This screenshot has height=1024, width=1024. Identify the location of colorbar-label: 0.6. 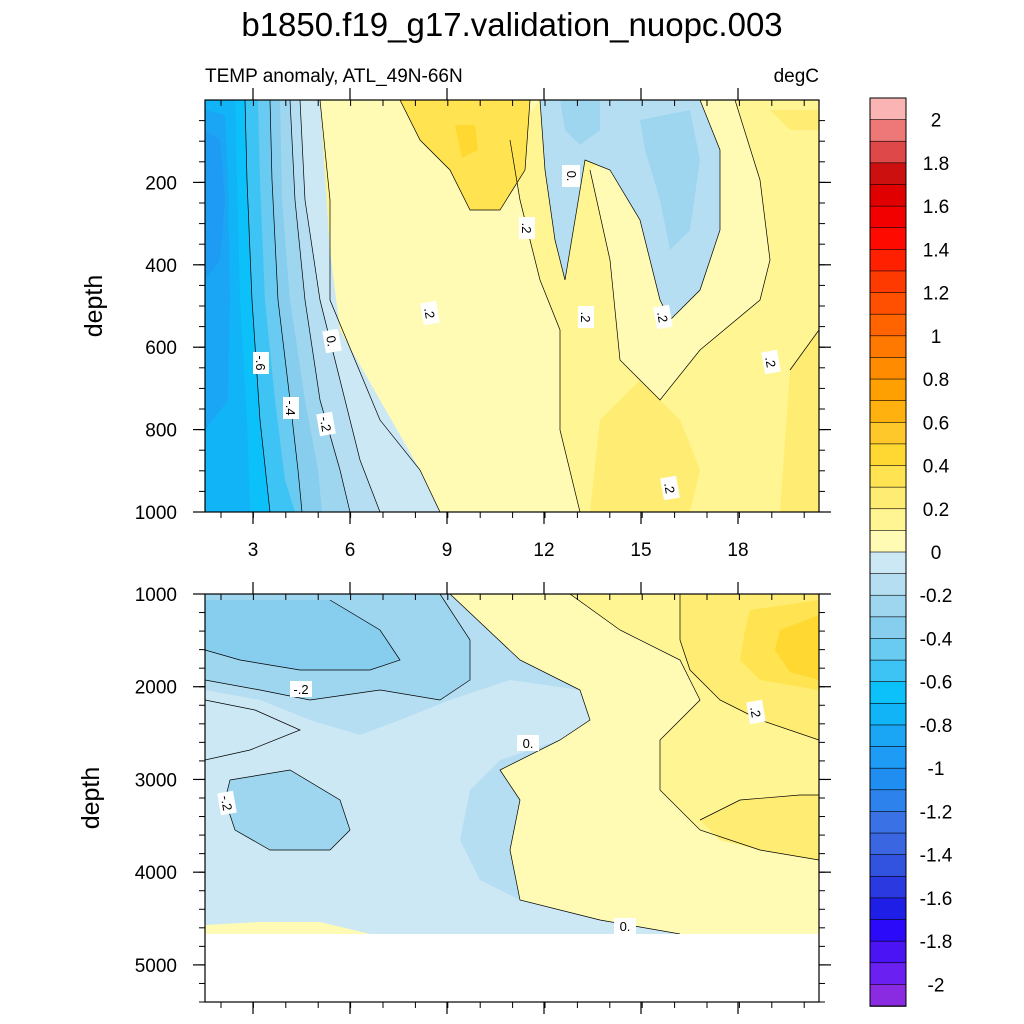
(936, 423).